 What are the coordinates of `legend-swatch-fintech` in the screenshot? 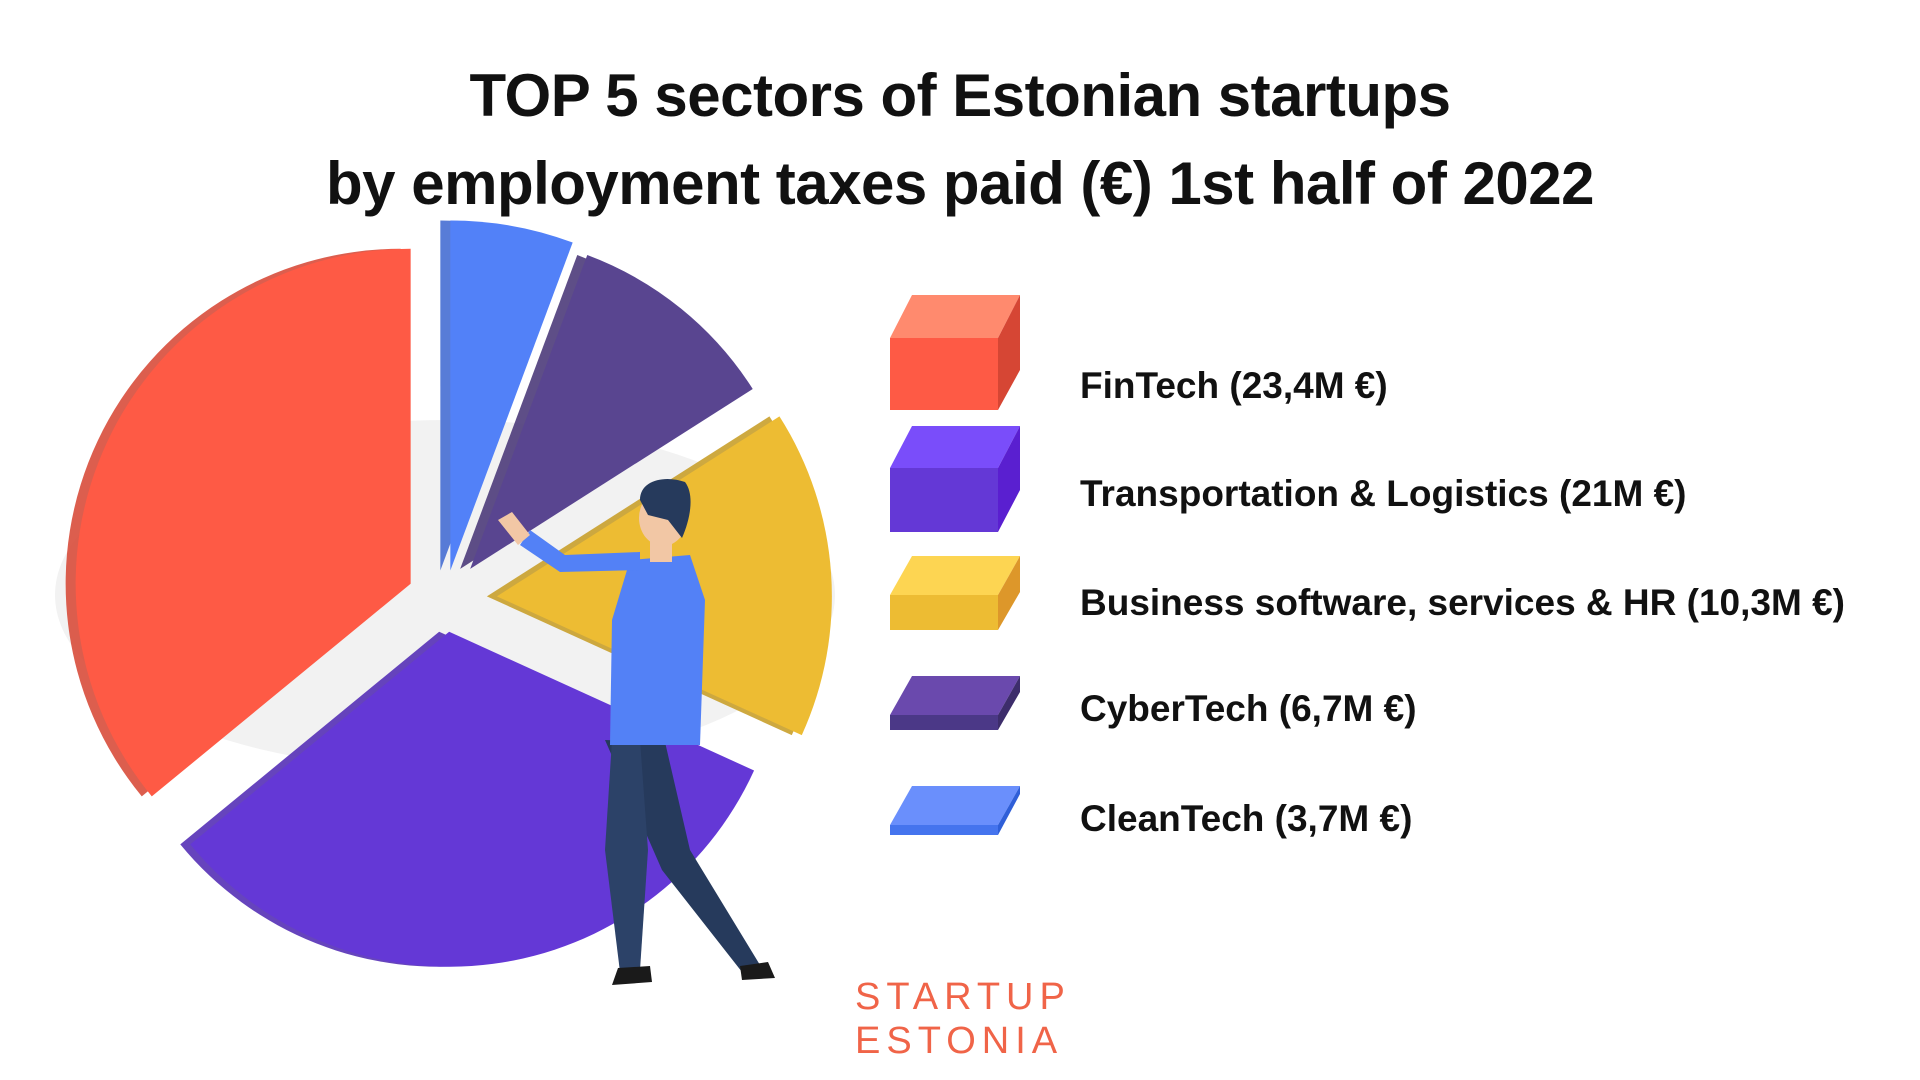 It's located at (955, 352).